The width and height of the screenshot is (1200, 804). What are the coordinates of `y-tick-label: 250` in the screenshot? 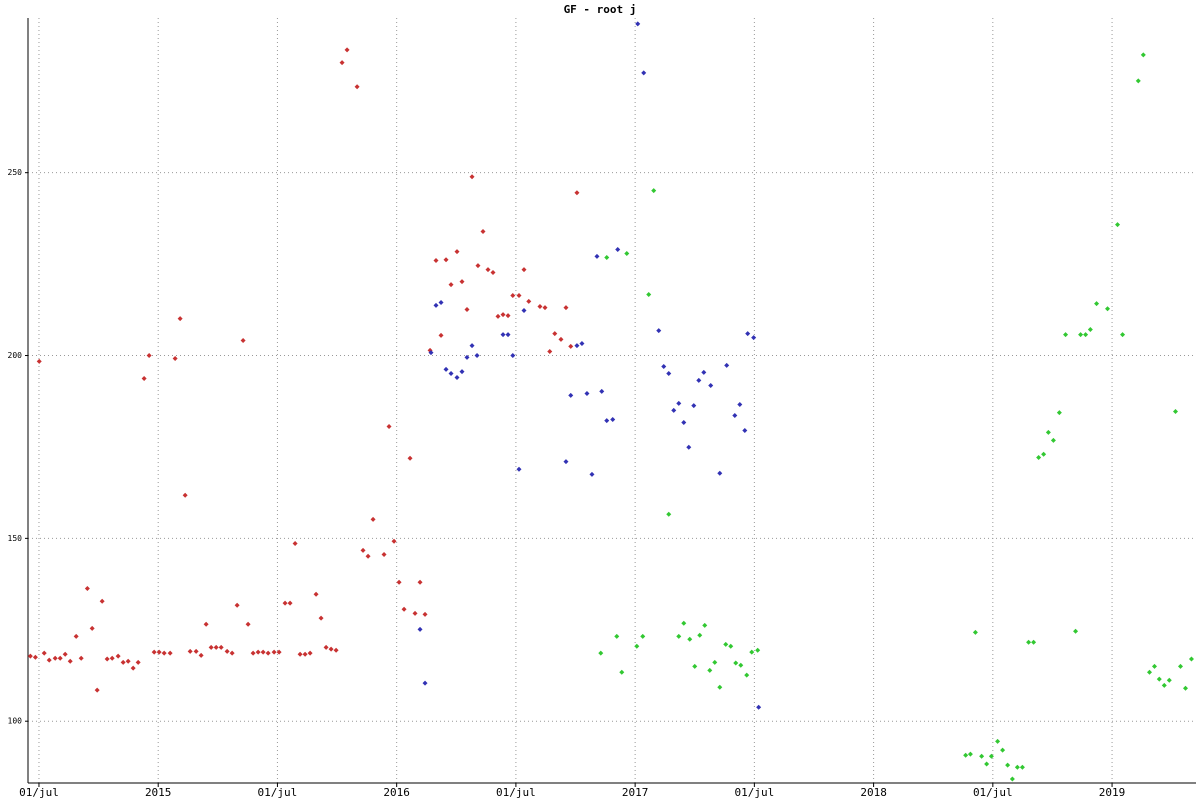 It's located at (15, 172).